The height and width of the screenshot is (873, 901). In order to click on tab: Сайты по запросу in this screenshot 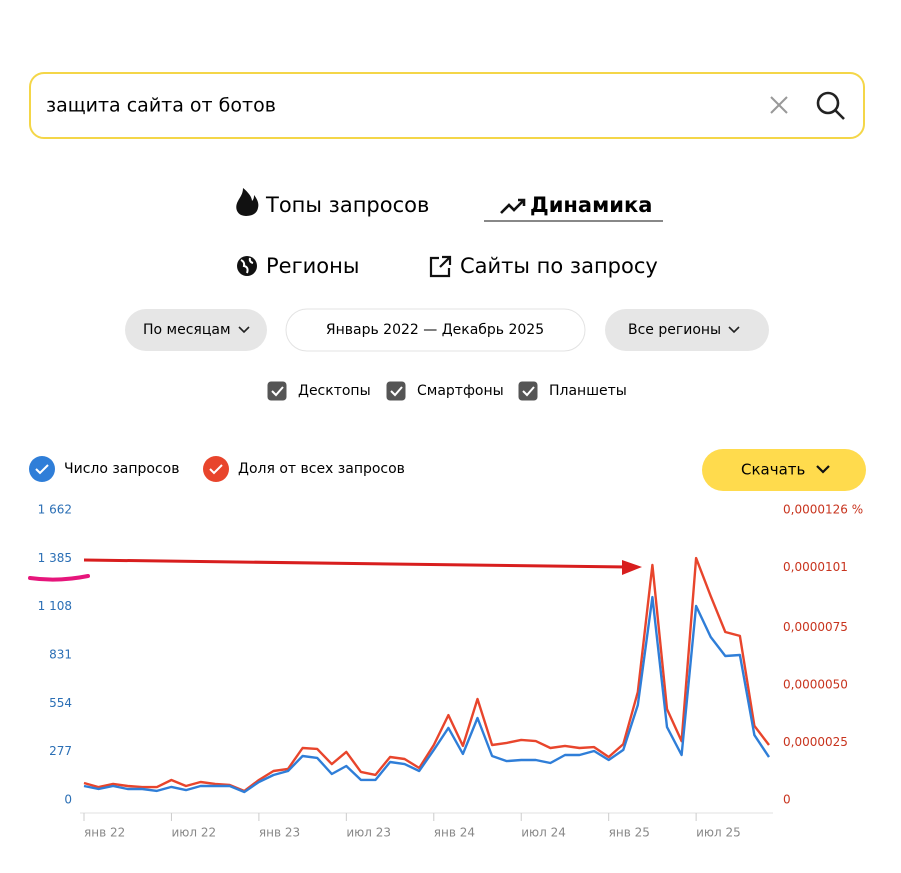, I will do `click(559, 266)`.